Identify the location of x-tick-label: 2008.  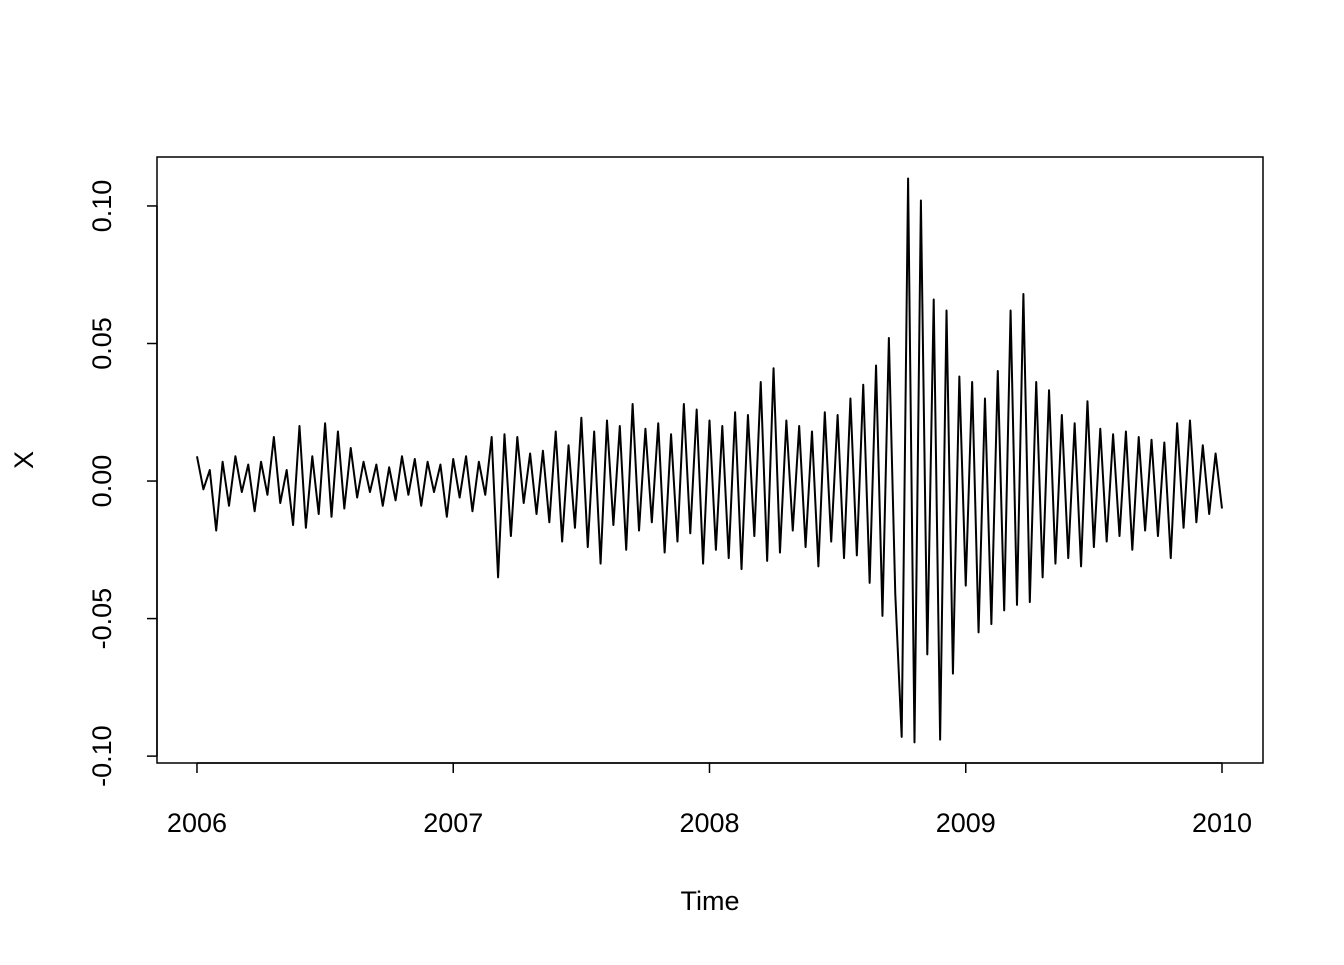
(709, 823).